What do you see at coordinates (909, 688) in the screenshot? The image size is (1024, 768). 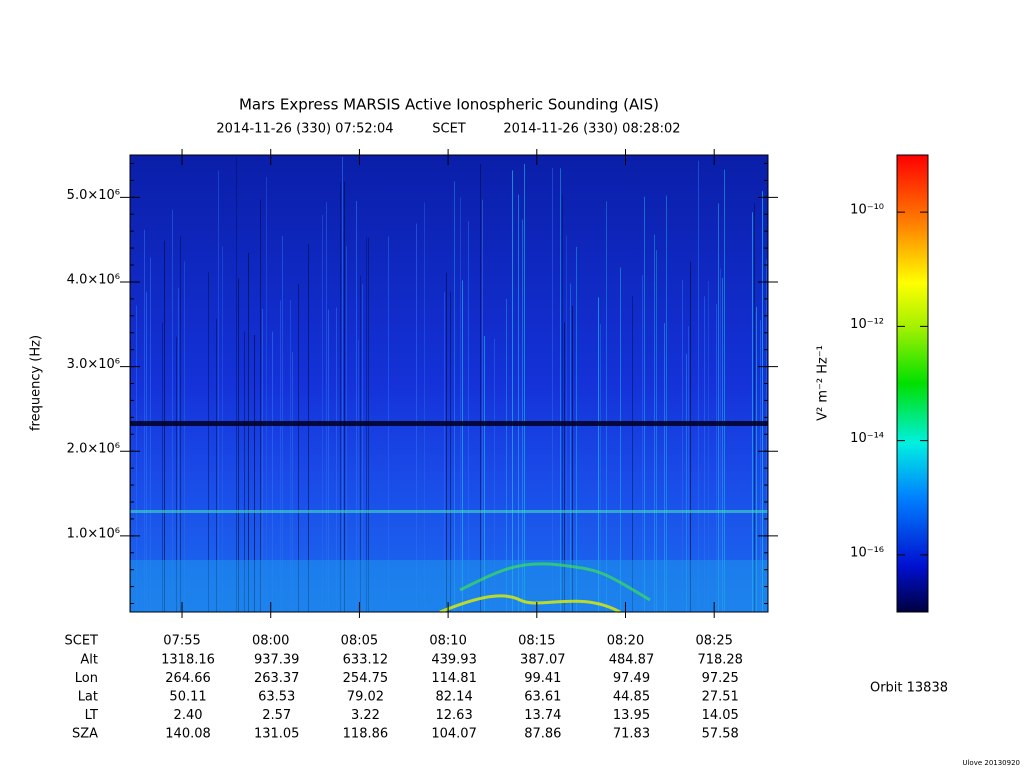 I see `orbit-label: Orbit 13838` at bounding box center [909, 688].